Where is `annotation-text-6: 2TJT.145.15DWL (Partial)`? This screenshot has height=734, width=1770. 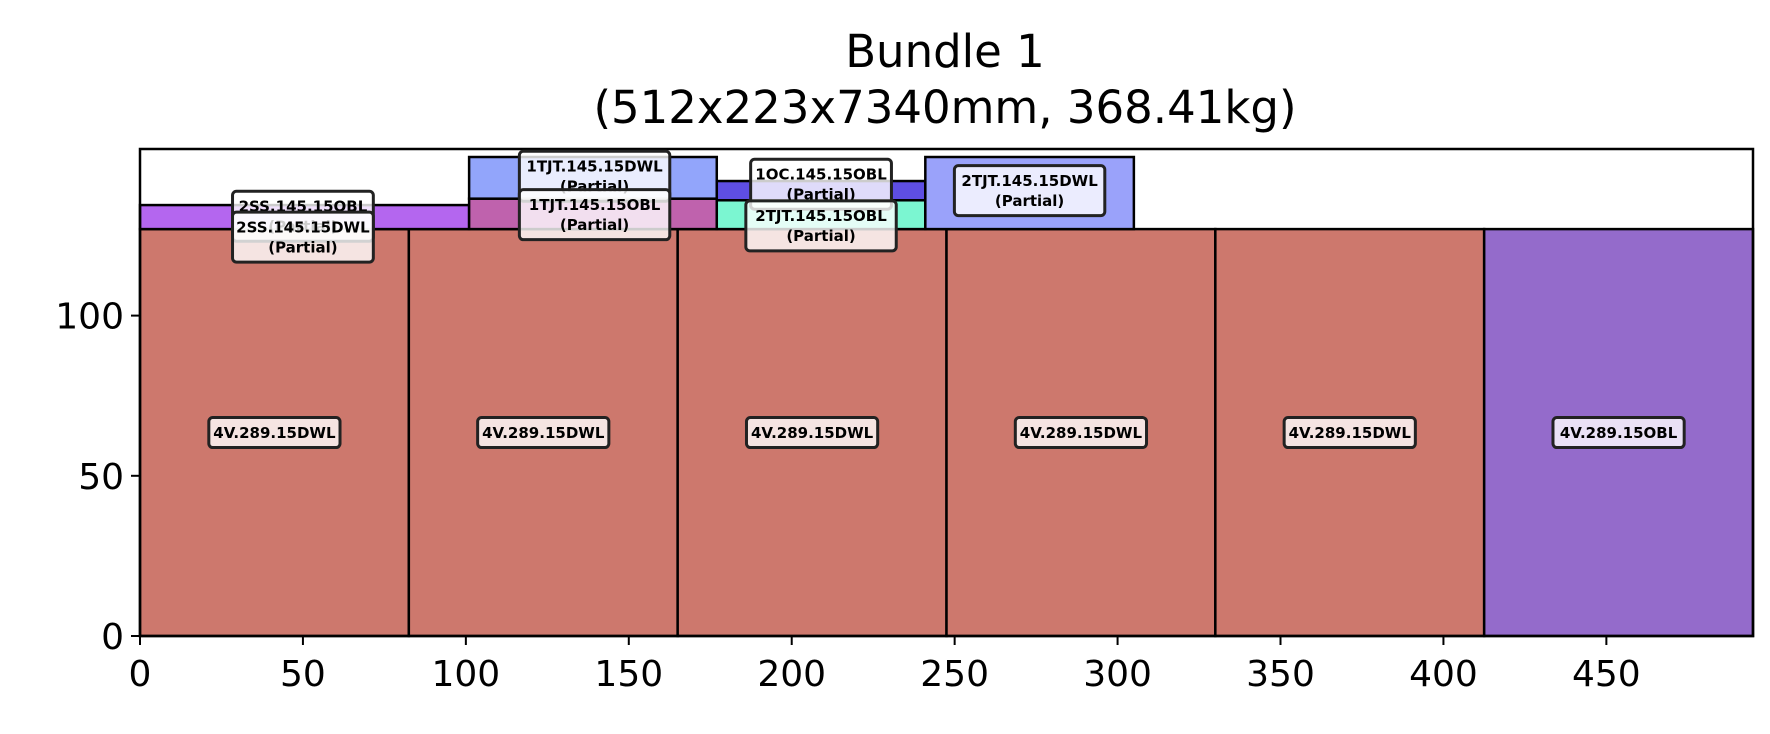 annotation-text-6: 2TJT.145.15DWL (Partial) is located at coordinates (1029, 191).